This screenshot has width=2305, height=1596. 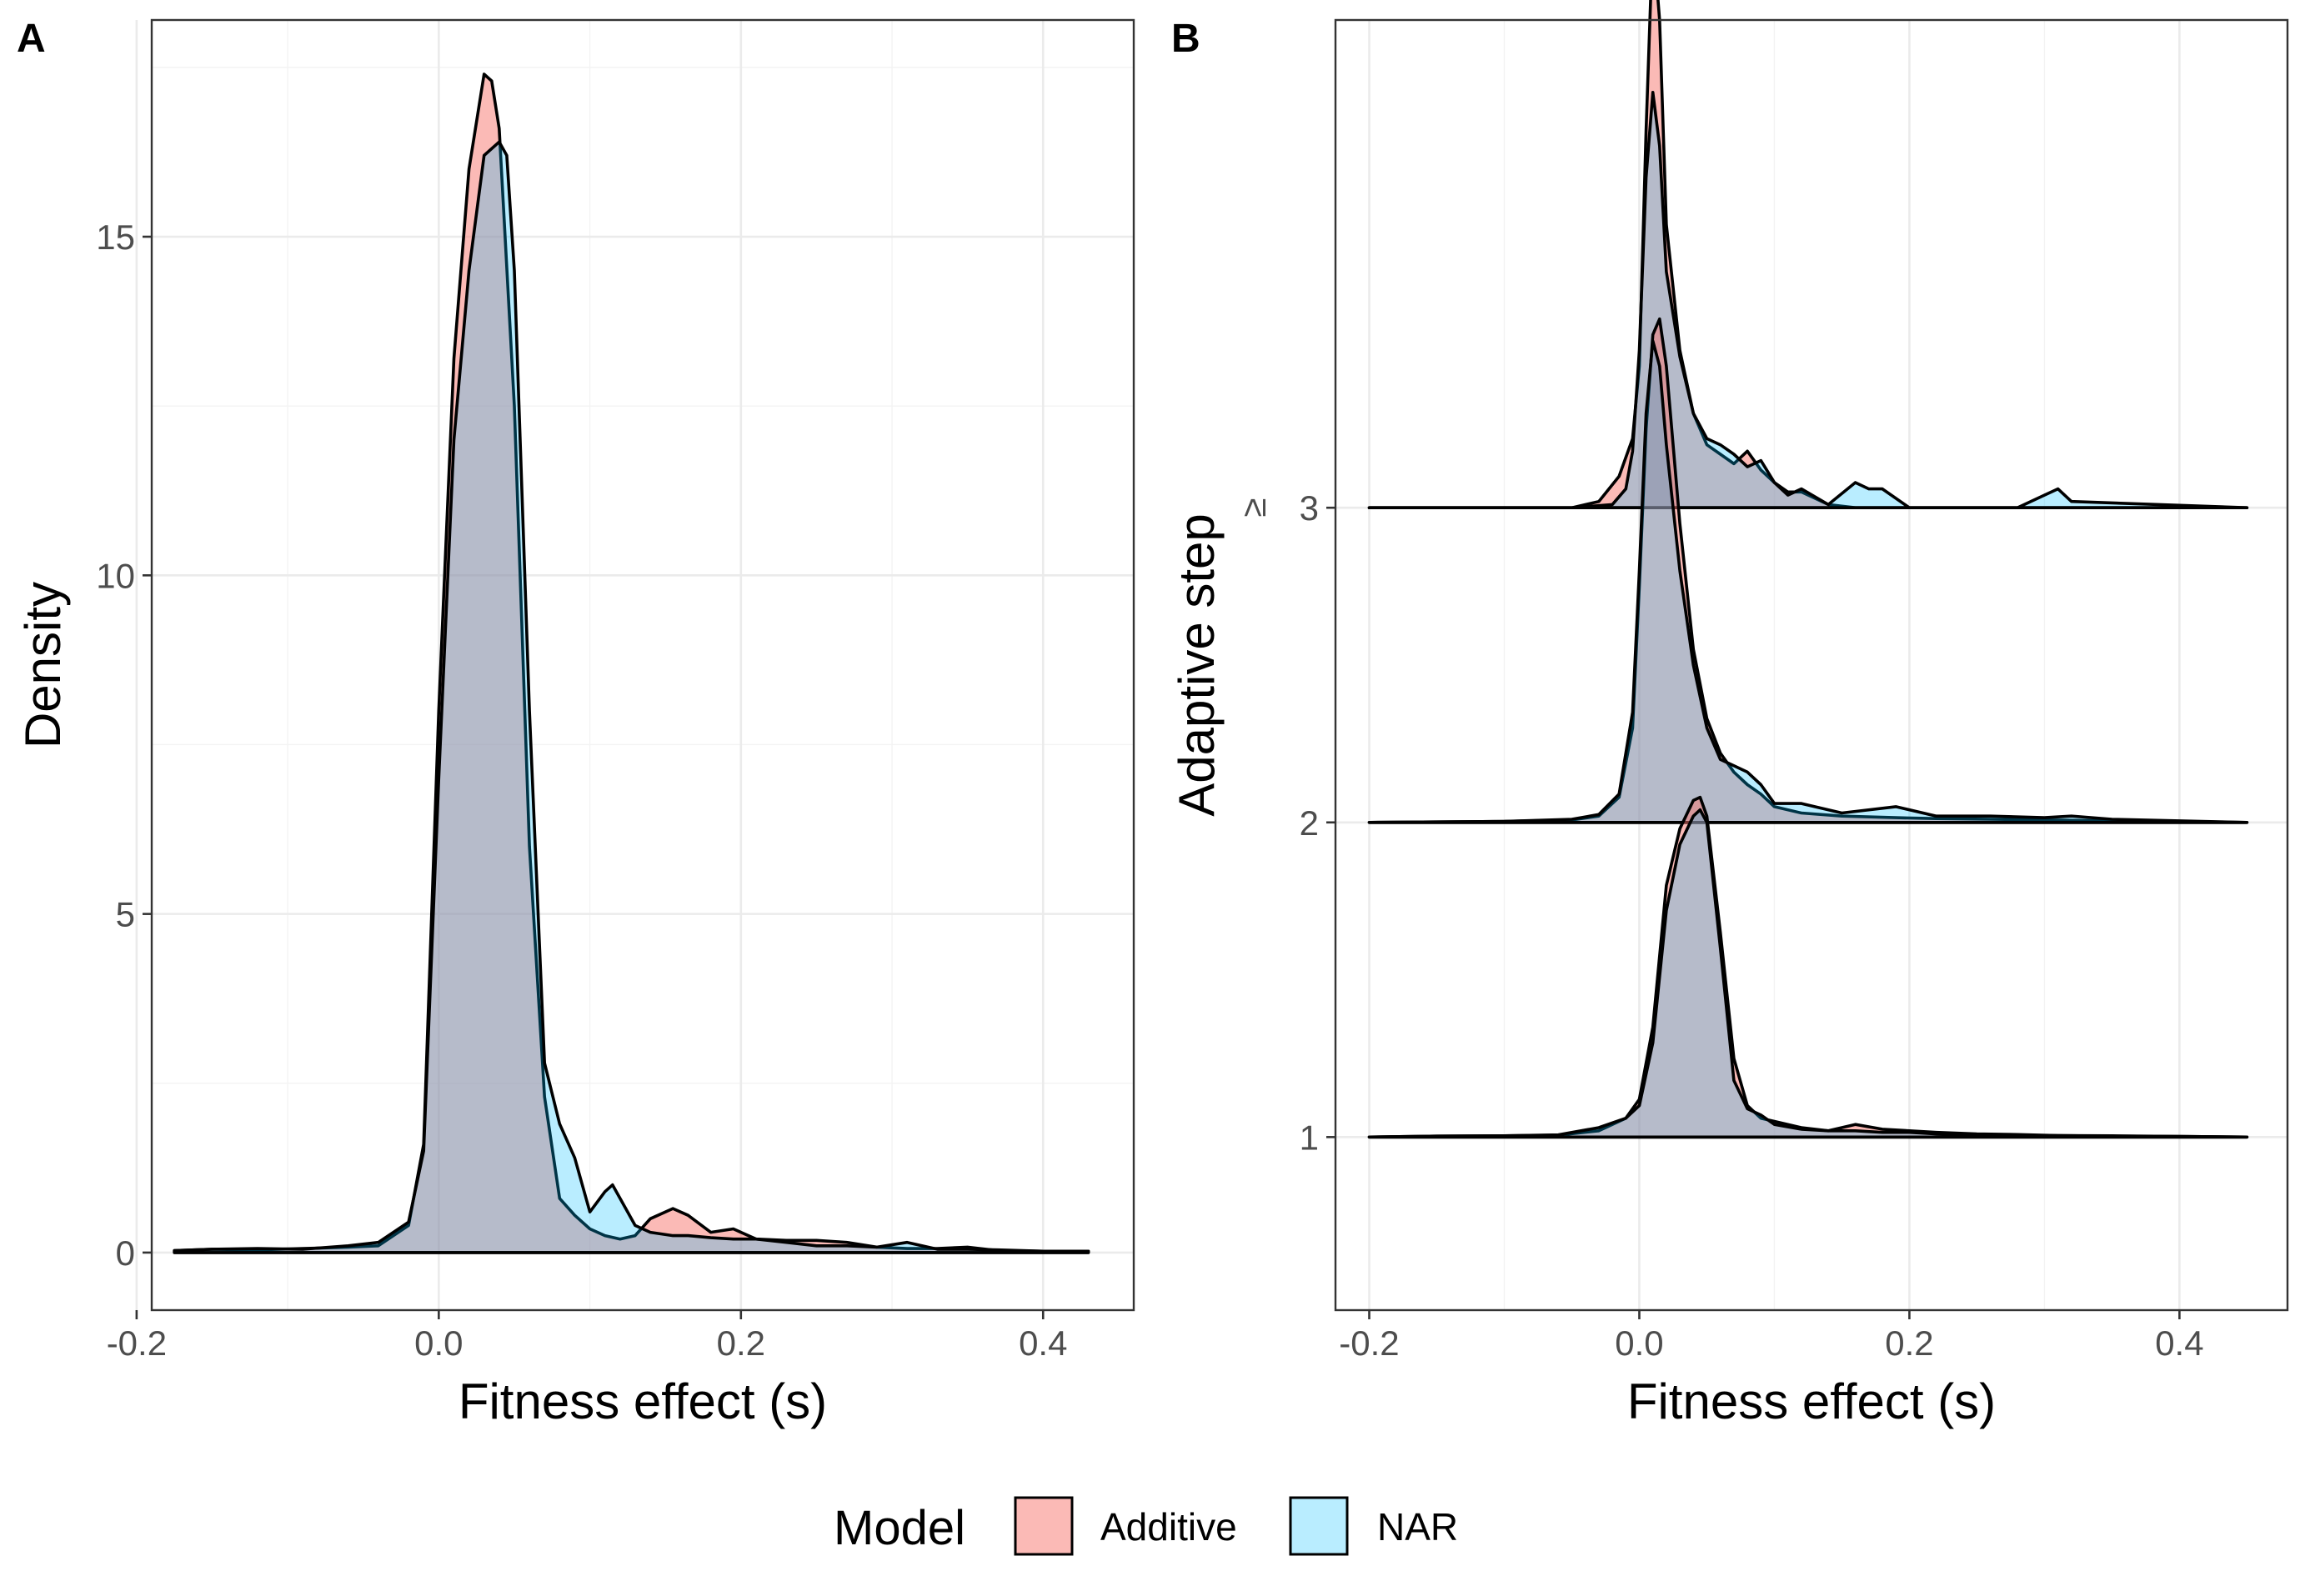 What do you see at coordinates (137, 1343) in the screenshot?
I see `panel-a-x-tick-label: -0.2` at bounding box center [137, 1343].